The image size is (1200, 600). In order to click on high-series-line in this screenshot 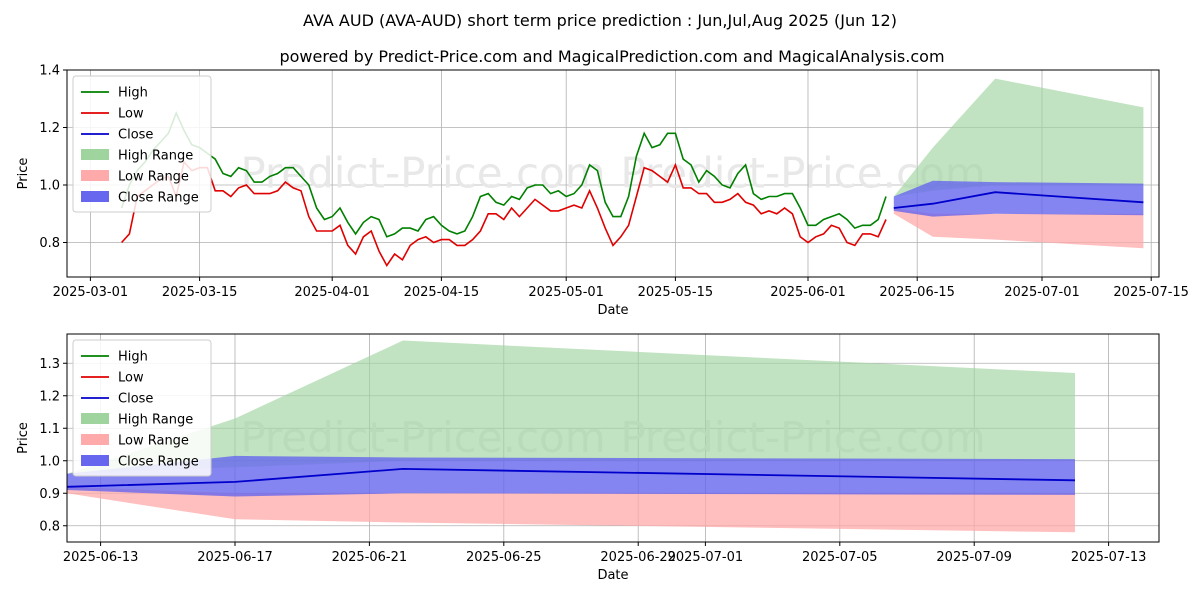, I will do `click(503, 174)`.